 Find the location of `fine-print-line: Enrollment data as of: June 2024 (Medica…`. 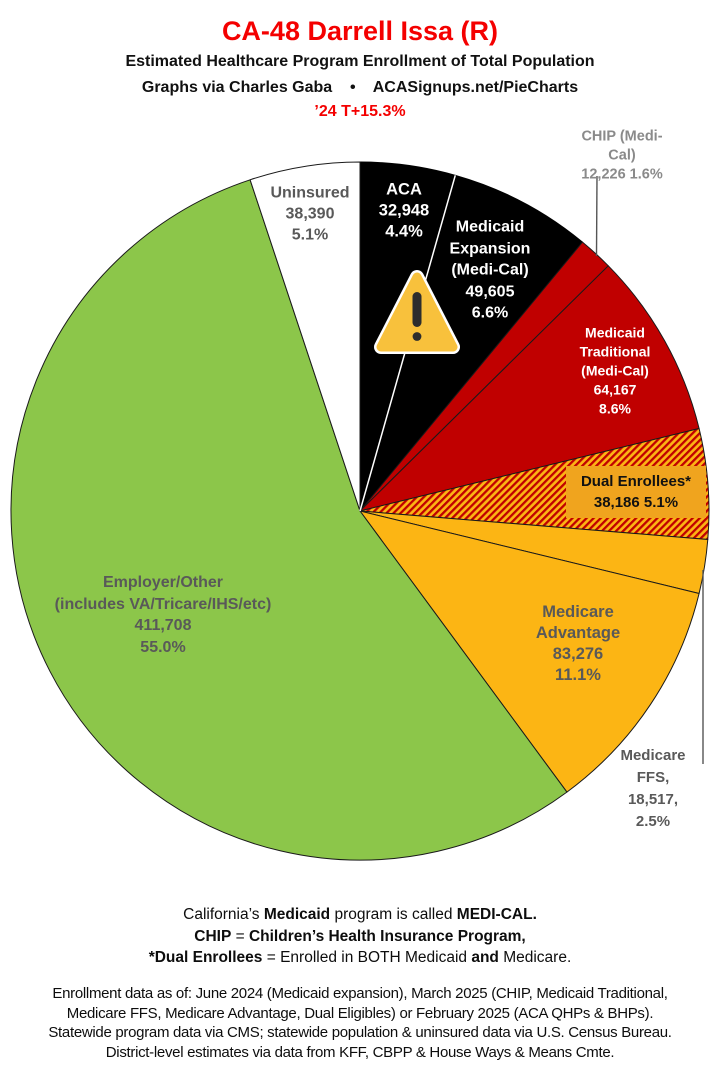

fine-print-line: Enrollment data as of: June 2024 (Medica… is located at coordinates (360, 993).